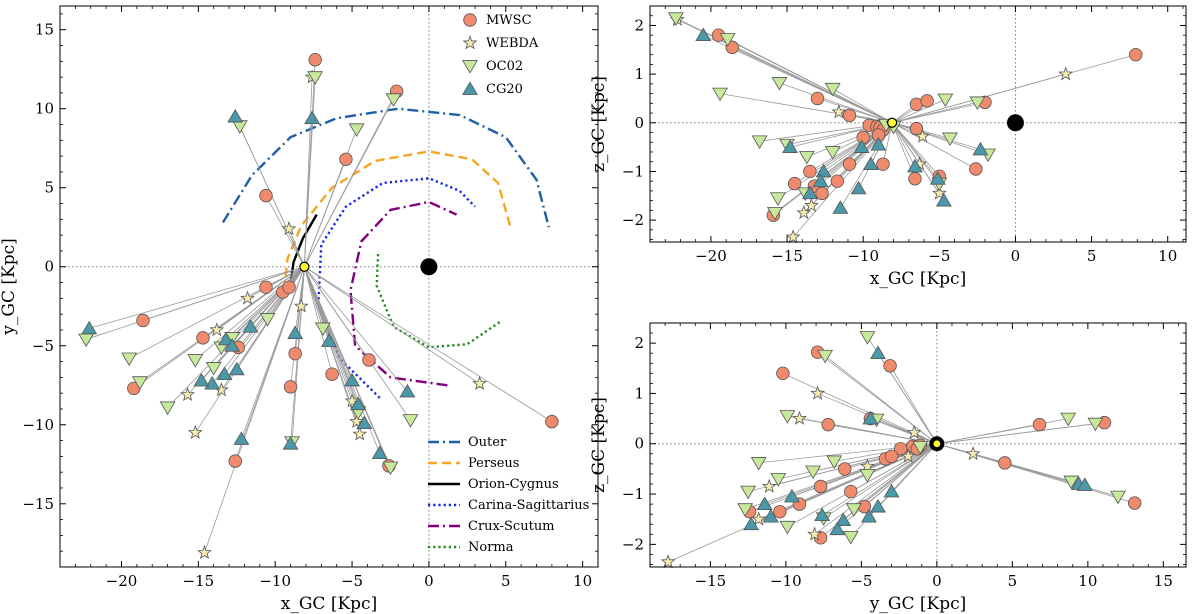 Image resolution: width=1200 pixels, height=614 pixels. What do you see at coordinates (1092, 256) in the screenshot?
I see `top-right-xtick-label: 5` at bounding box center [1092, 256].